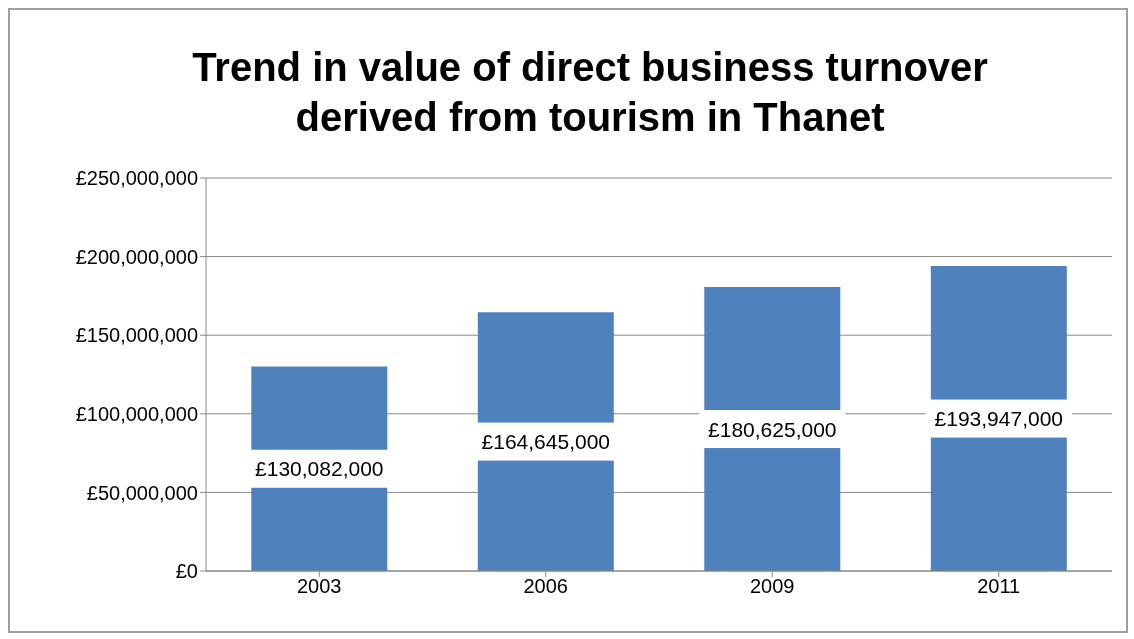 The image size is (1134, 639). Describe the element at coordinates (136, 256) in the screenshot. I see `y-tick-label: £200,000,000` at that location.